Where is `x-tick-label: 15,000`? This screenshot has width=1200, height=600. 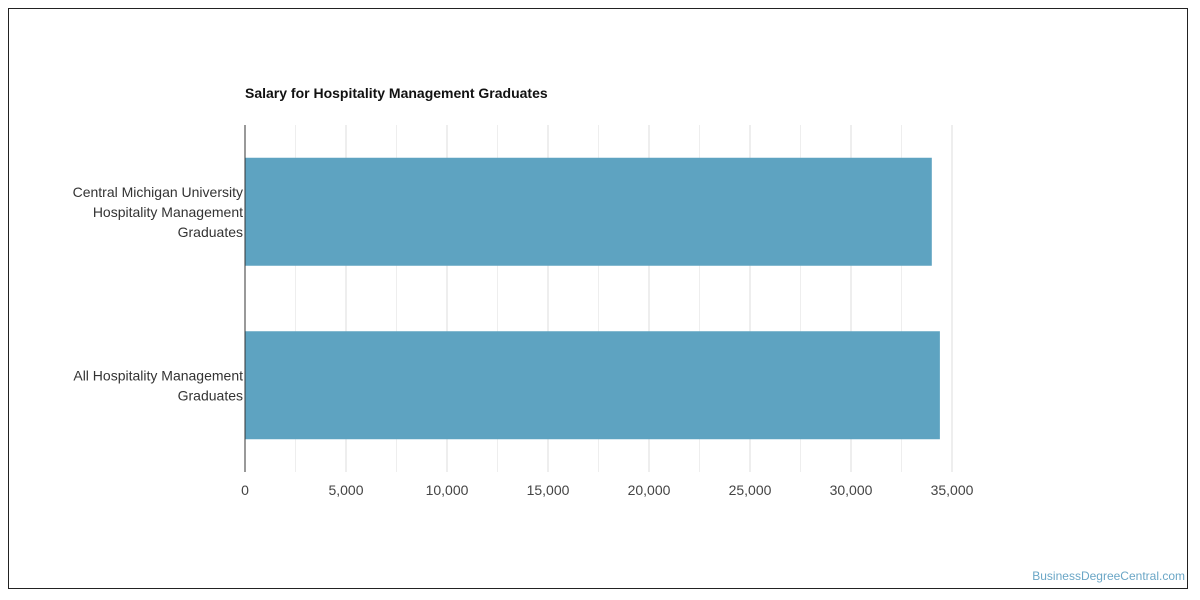
x-tick-label: 15,000 is located at coordinates (548, 490).